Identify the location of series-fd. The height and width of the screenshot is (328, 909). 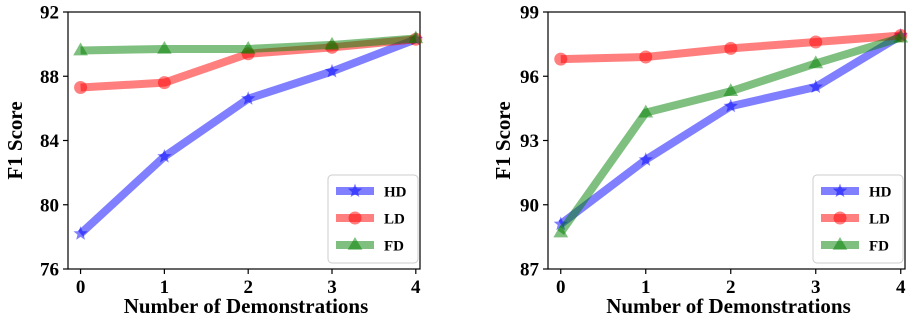
(248, 43).